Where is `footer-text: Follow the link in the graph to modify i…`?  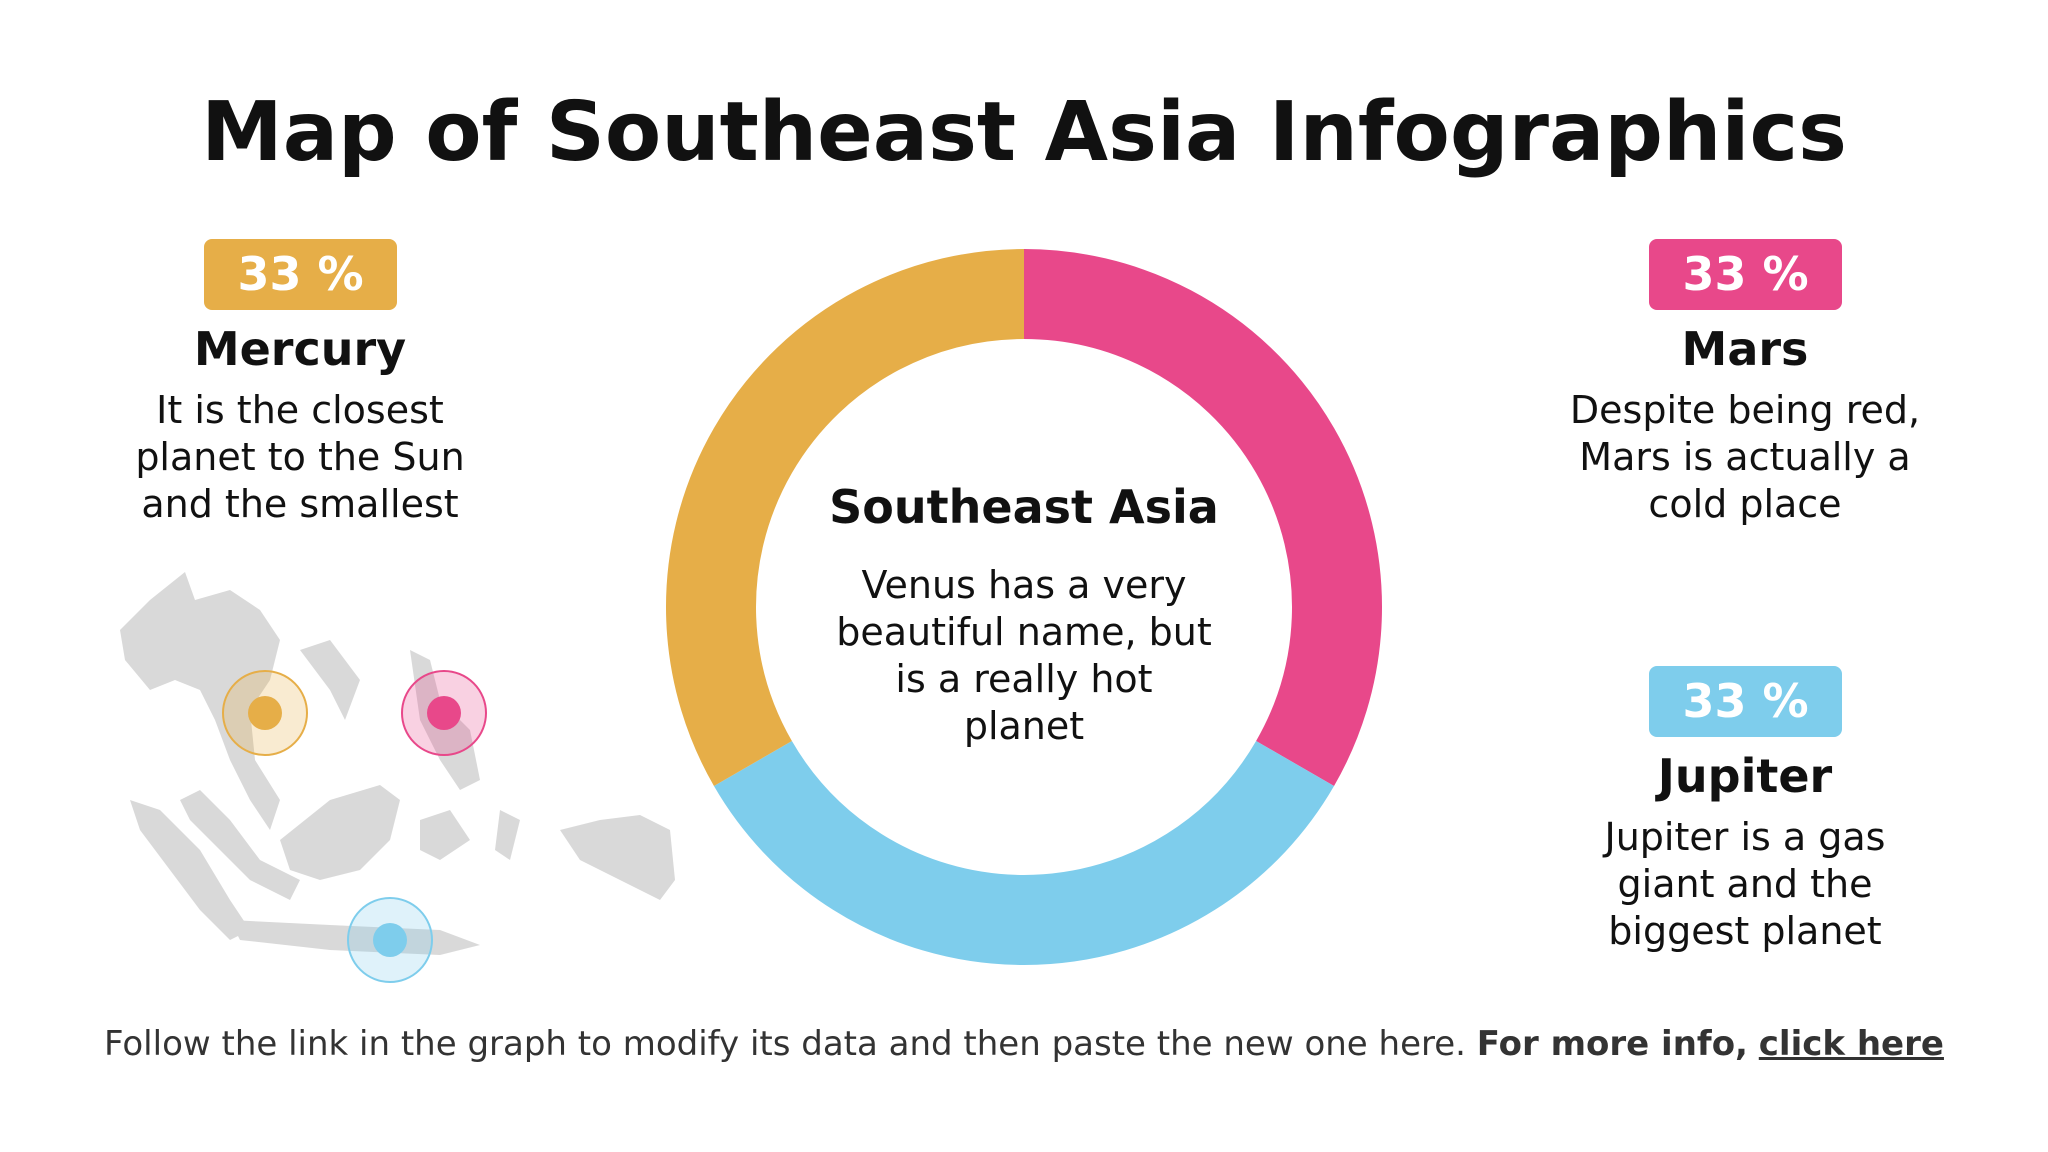 footer-text: Follow the link in the graph to modify i… is located at coordinates (785, 1044).